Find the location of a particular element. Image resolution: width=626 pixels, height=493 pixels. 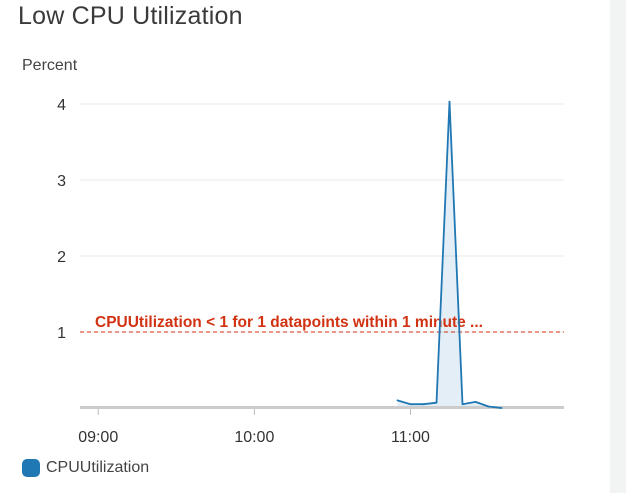

series-layer is located at coordinates (449, 254).